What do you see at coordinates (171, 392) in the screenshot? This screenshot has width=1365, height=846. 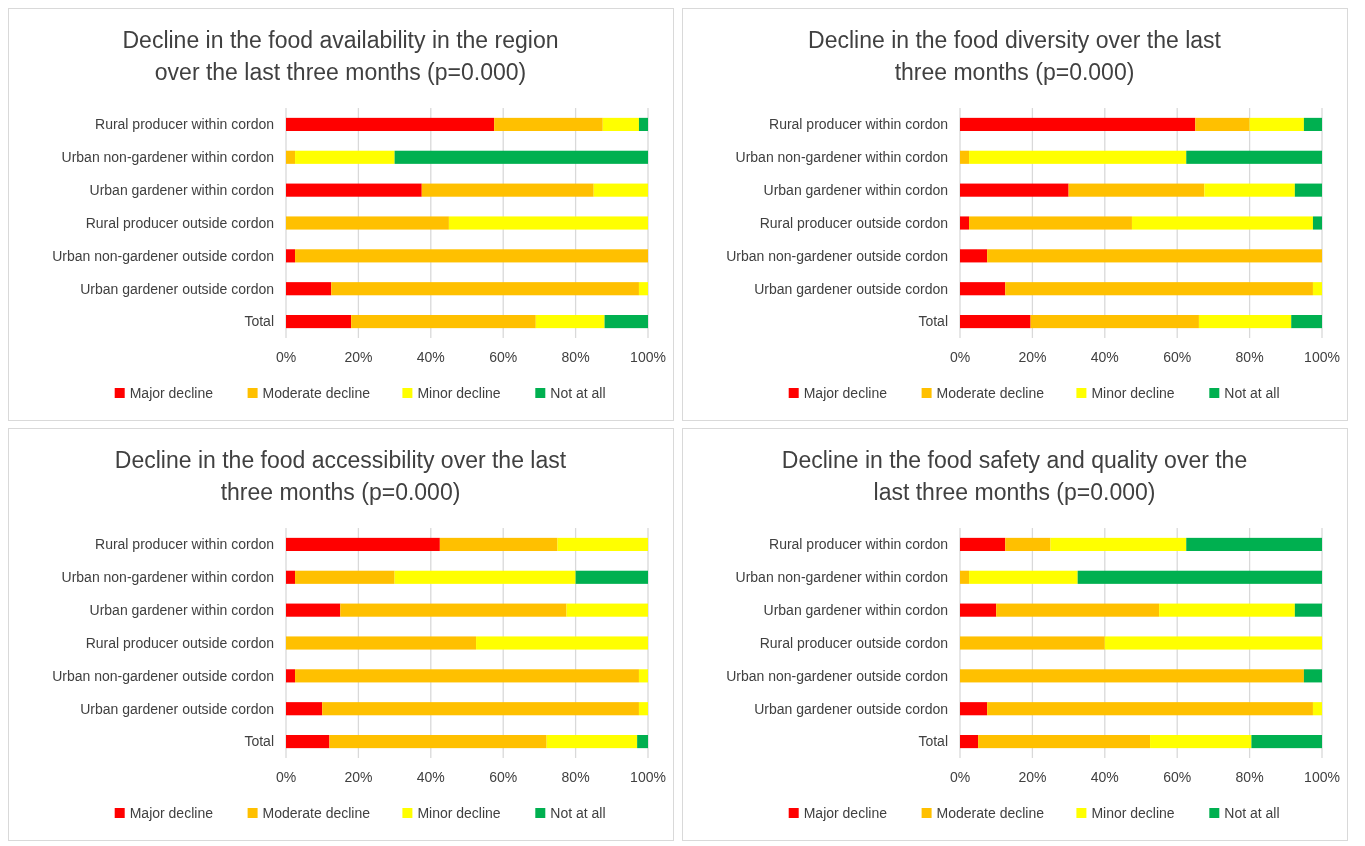 I see `legend-label: Major decline` at bounding box center [171, 392].